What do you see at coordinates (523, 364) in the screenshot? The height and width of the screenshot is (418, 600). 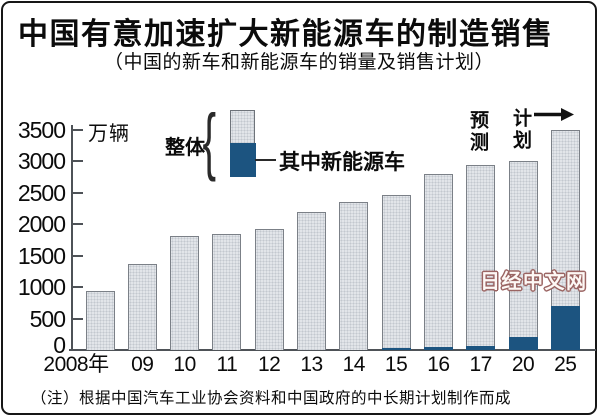 I see `x-tick-label: 20` at bounding box center [523, 364].